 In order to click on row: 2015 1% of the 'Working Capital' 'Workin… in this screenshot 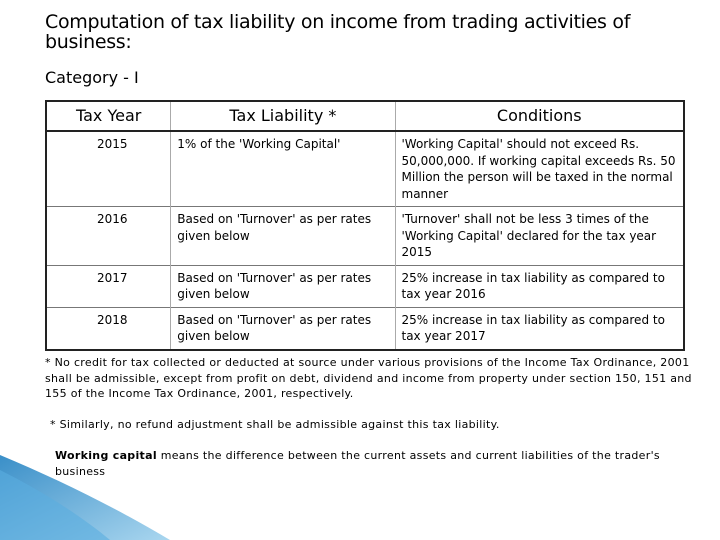, I will do `click(364, 168)`.